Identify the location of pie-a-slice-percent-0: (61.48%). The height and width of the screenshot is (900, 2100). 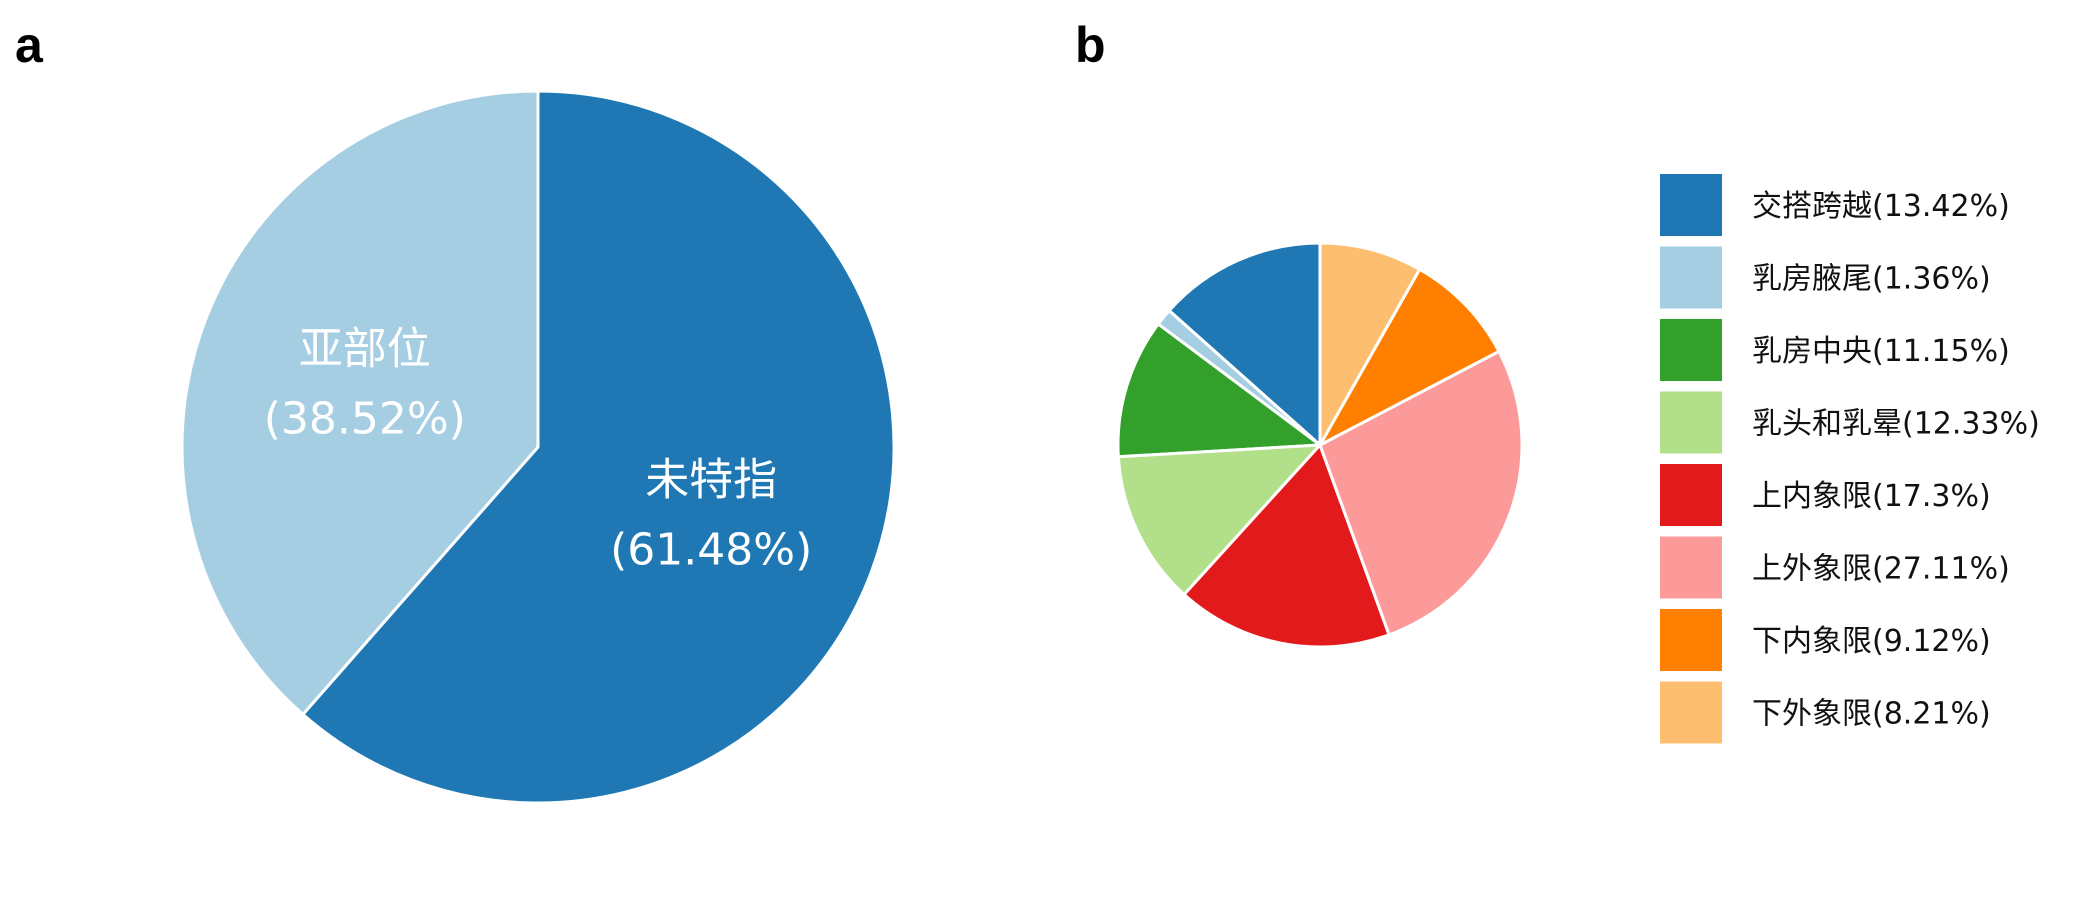
(711, 549).